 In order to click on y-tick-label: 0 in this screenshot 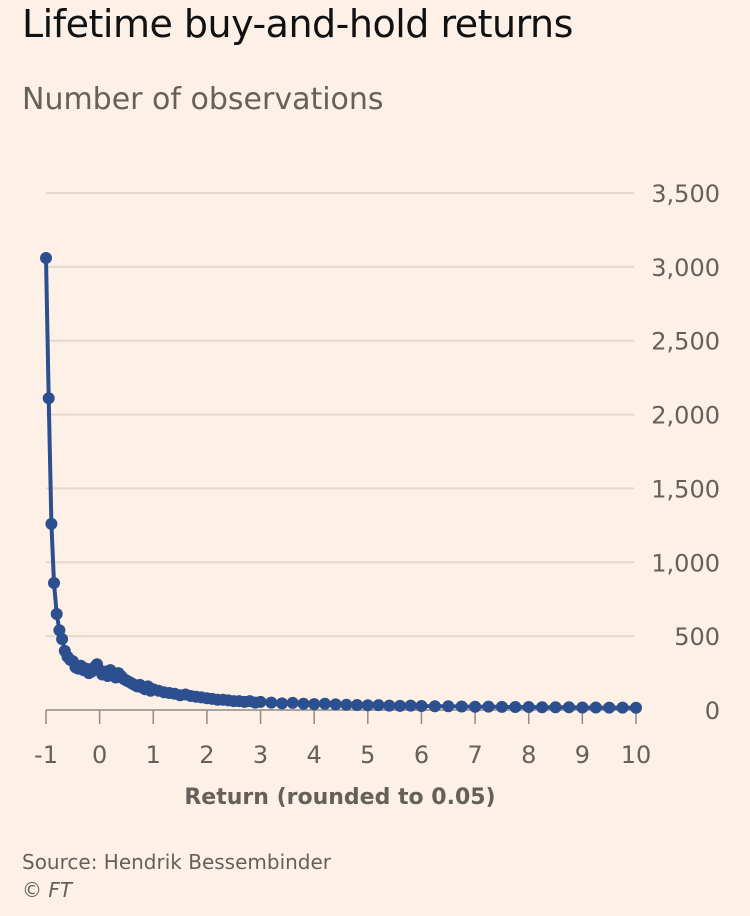, I will do `click(712, 711)`.